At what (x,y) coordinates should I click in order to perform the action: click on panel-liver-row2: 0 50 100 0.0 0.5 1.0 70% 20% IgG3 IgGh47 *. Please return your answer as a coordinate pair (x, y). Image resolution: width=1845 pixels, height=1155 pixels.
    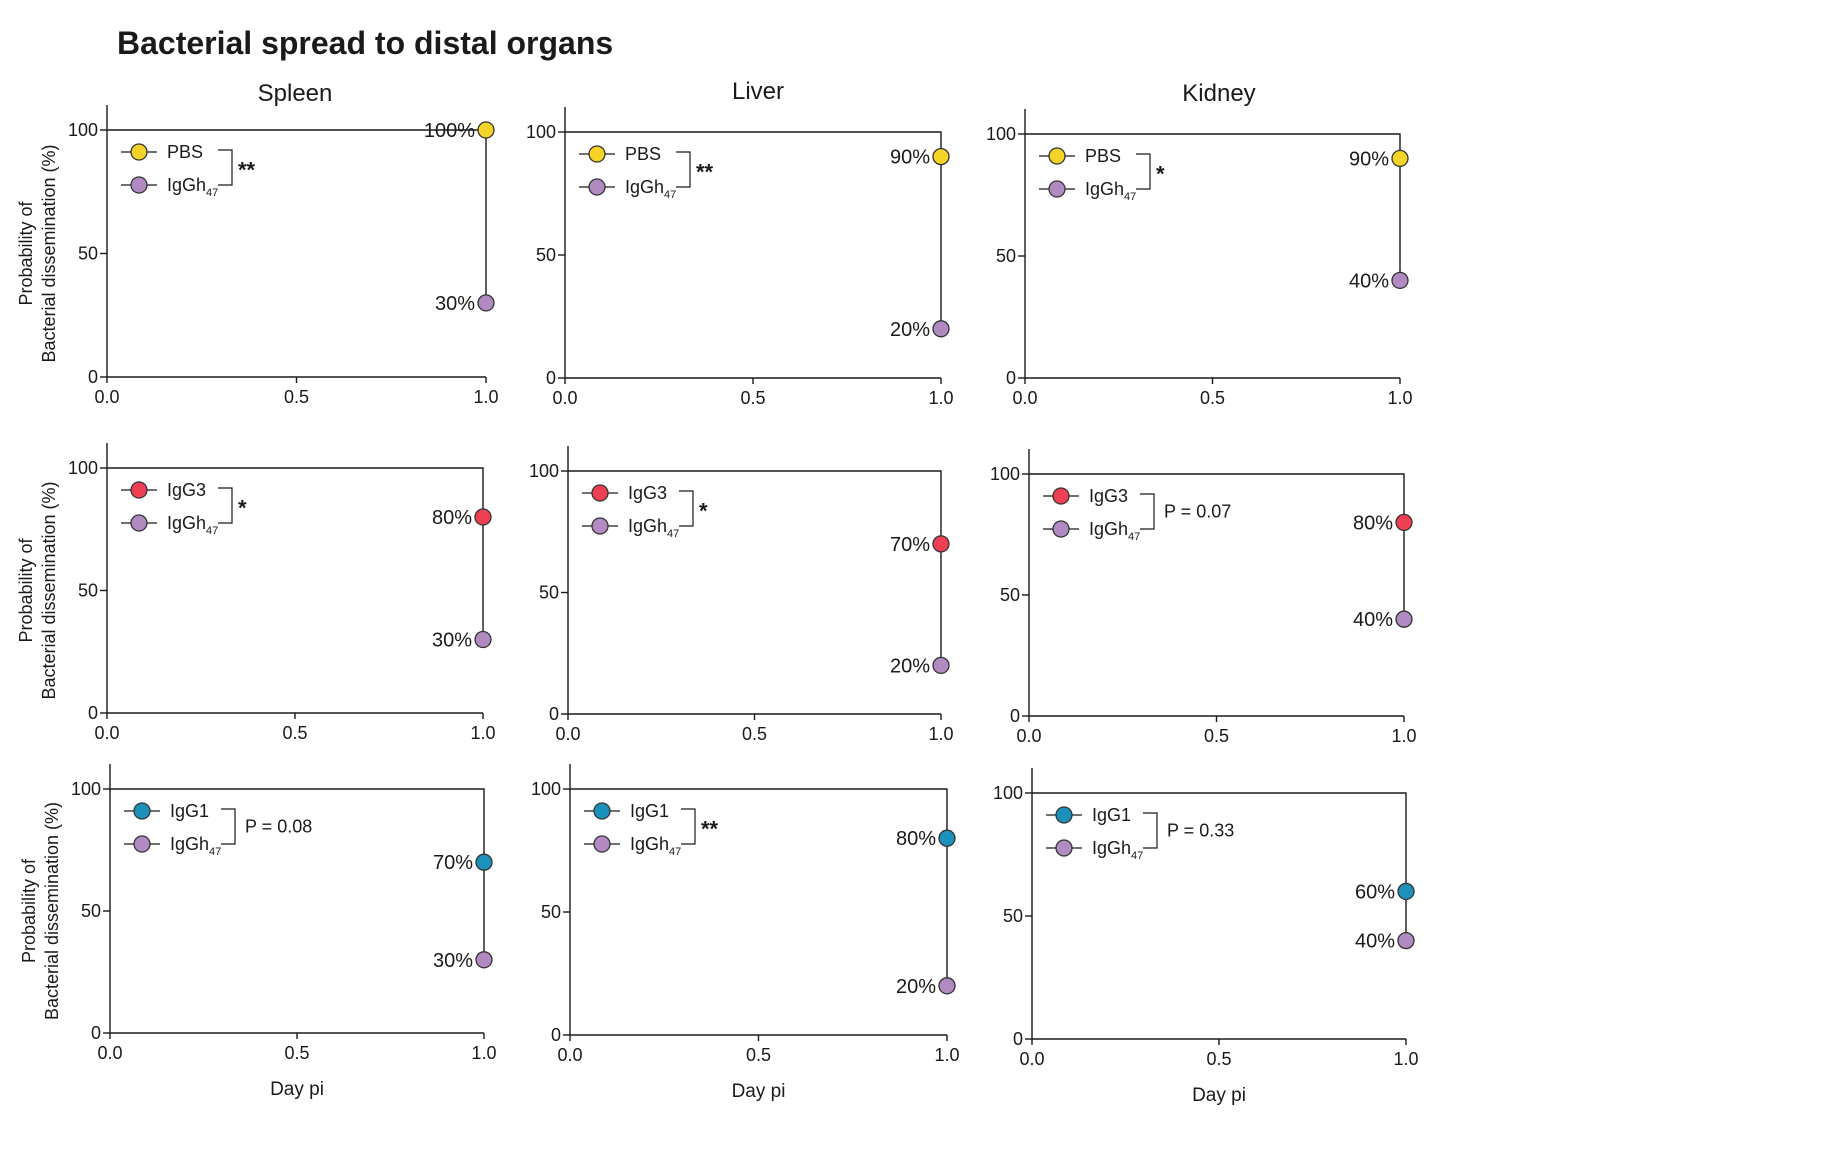
    Looking at the image, I should click on (741, 595).